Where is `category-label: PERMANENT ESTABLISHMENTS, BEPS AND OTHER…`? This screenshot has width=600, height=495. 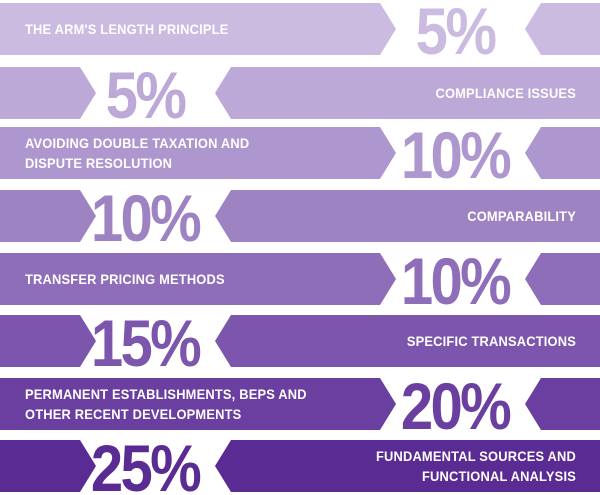
category-label: PERMANENT ESTABLISHMENTS, BEPS AND OTHER… is located at coordinates (166, 404).